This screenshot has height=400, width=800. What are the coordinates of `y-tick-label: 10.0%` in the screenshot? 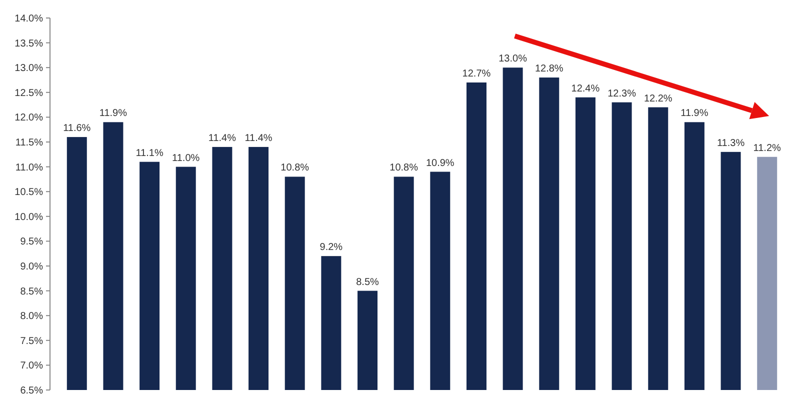 It's located at (29, 217).